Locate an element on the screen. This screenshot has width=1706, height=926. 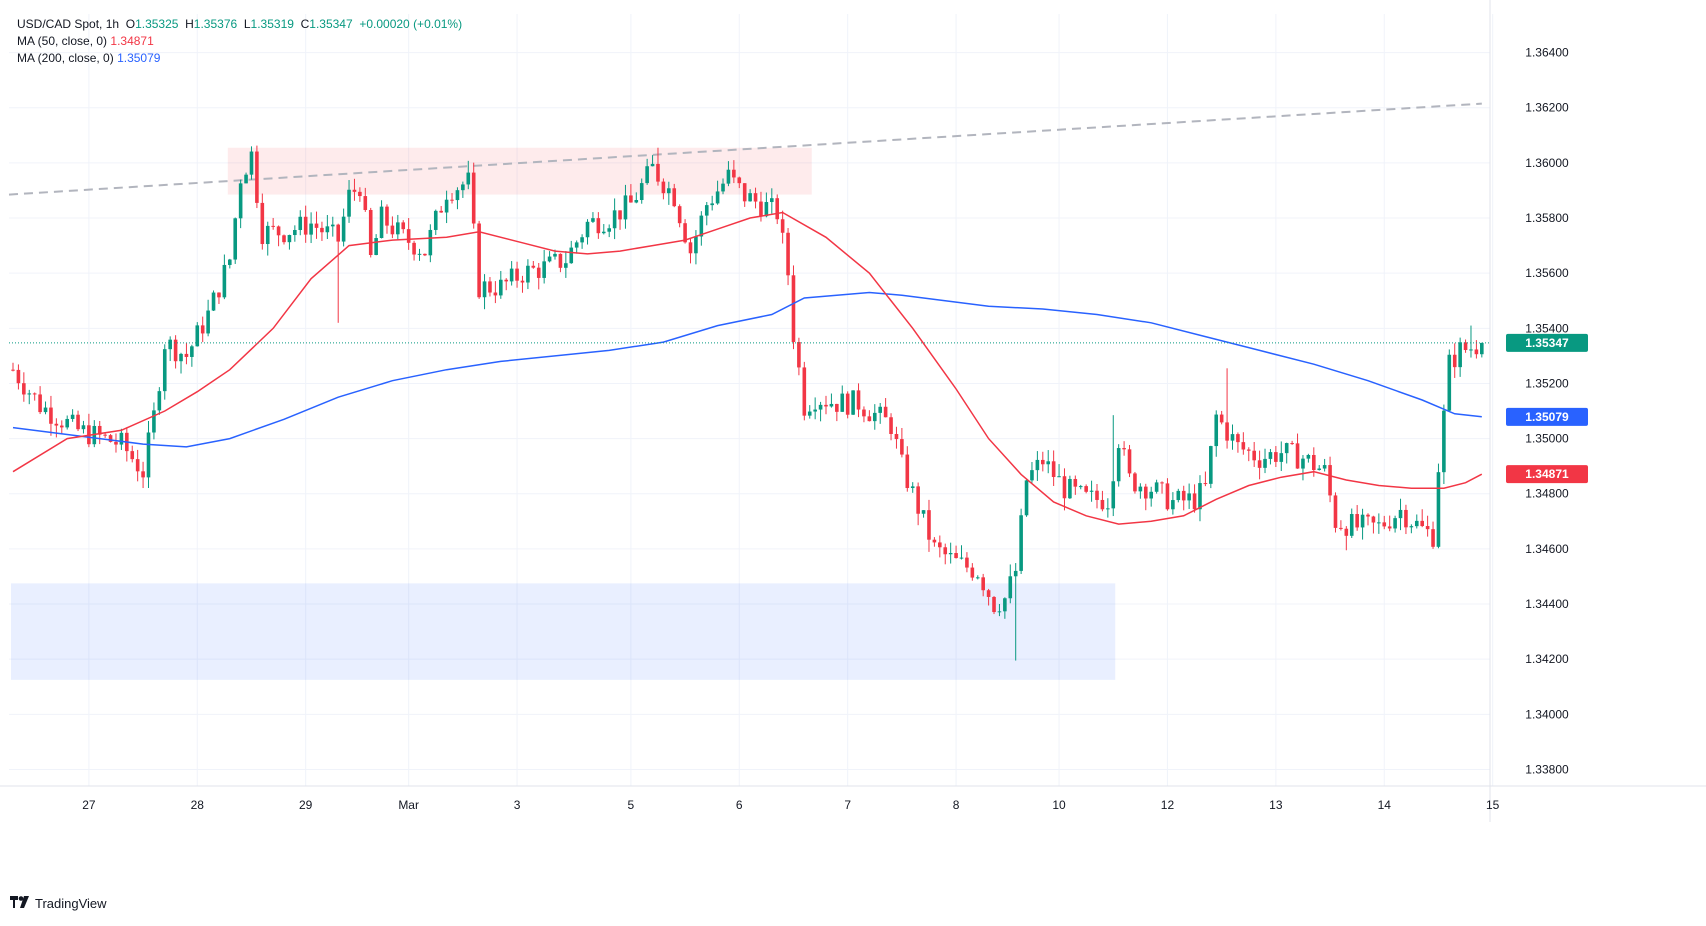
y-tick-label: 1.33800 is located at coordinates (1547, 769).